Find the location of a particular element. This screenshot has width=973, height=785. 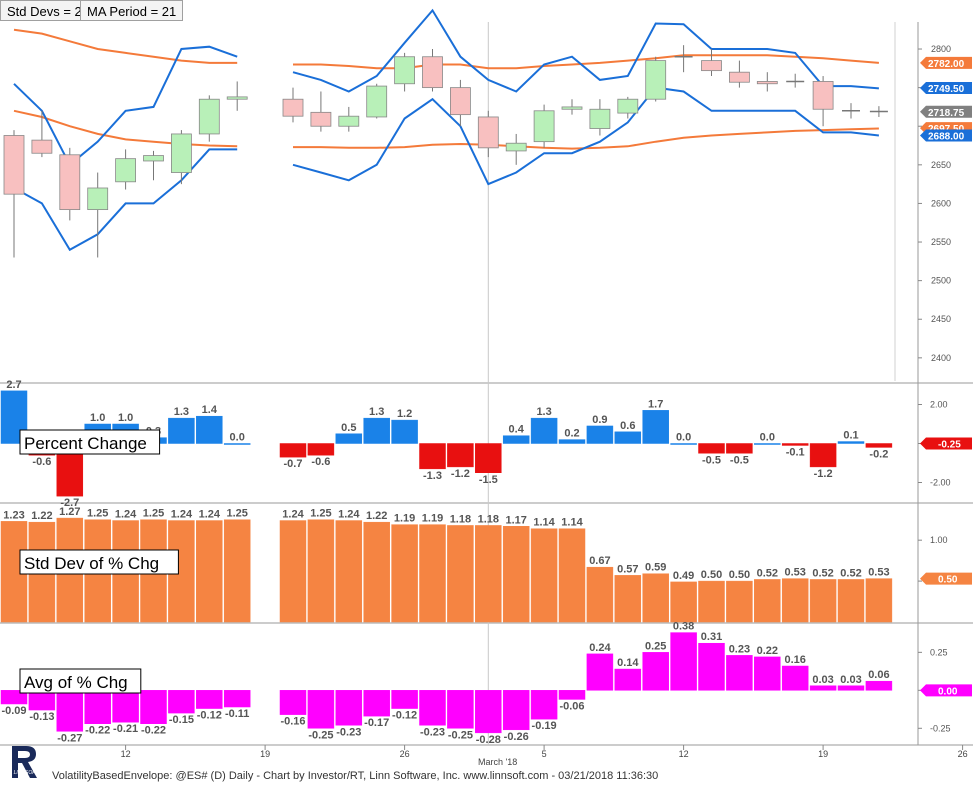

month-label: March '18 is located at coordinates (498, 762).